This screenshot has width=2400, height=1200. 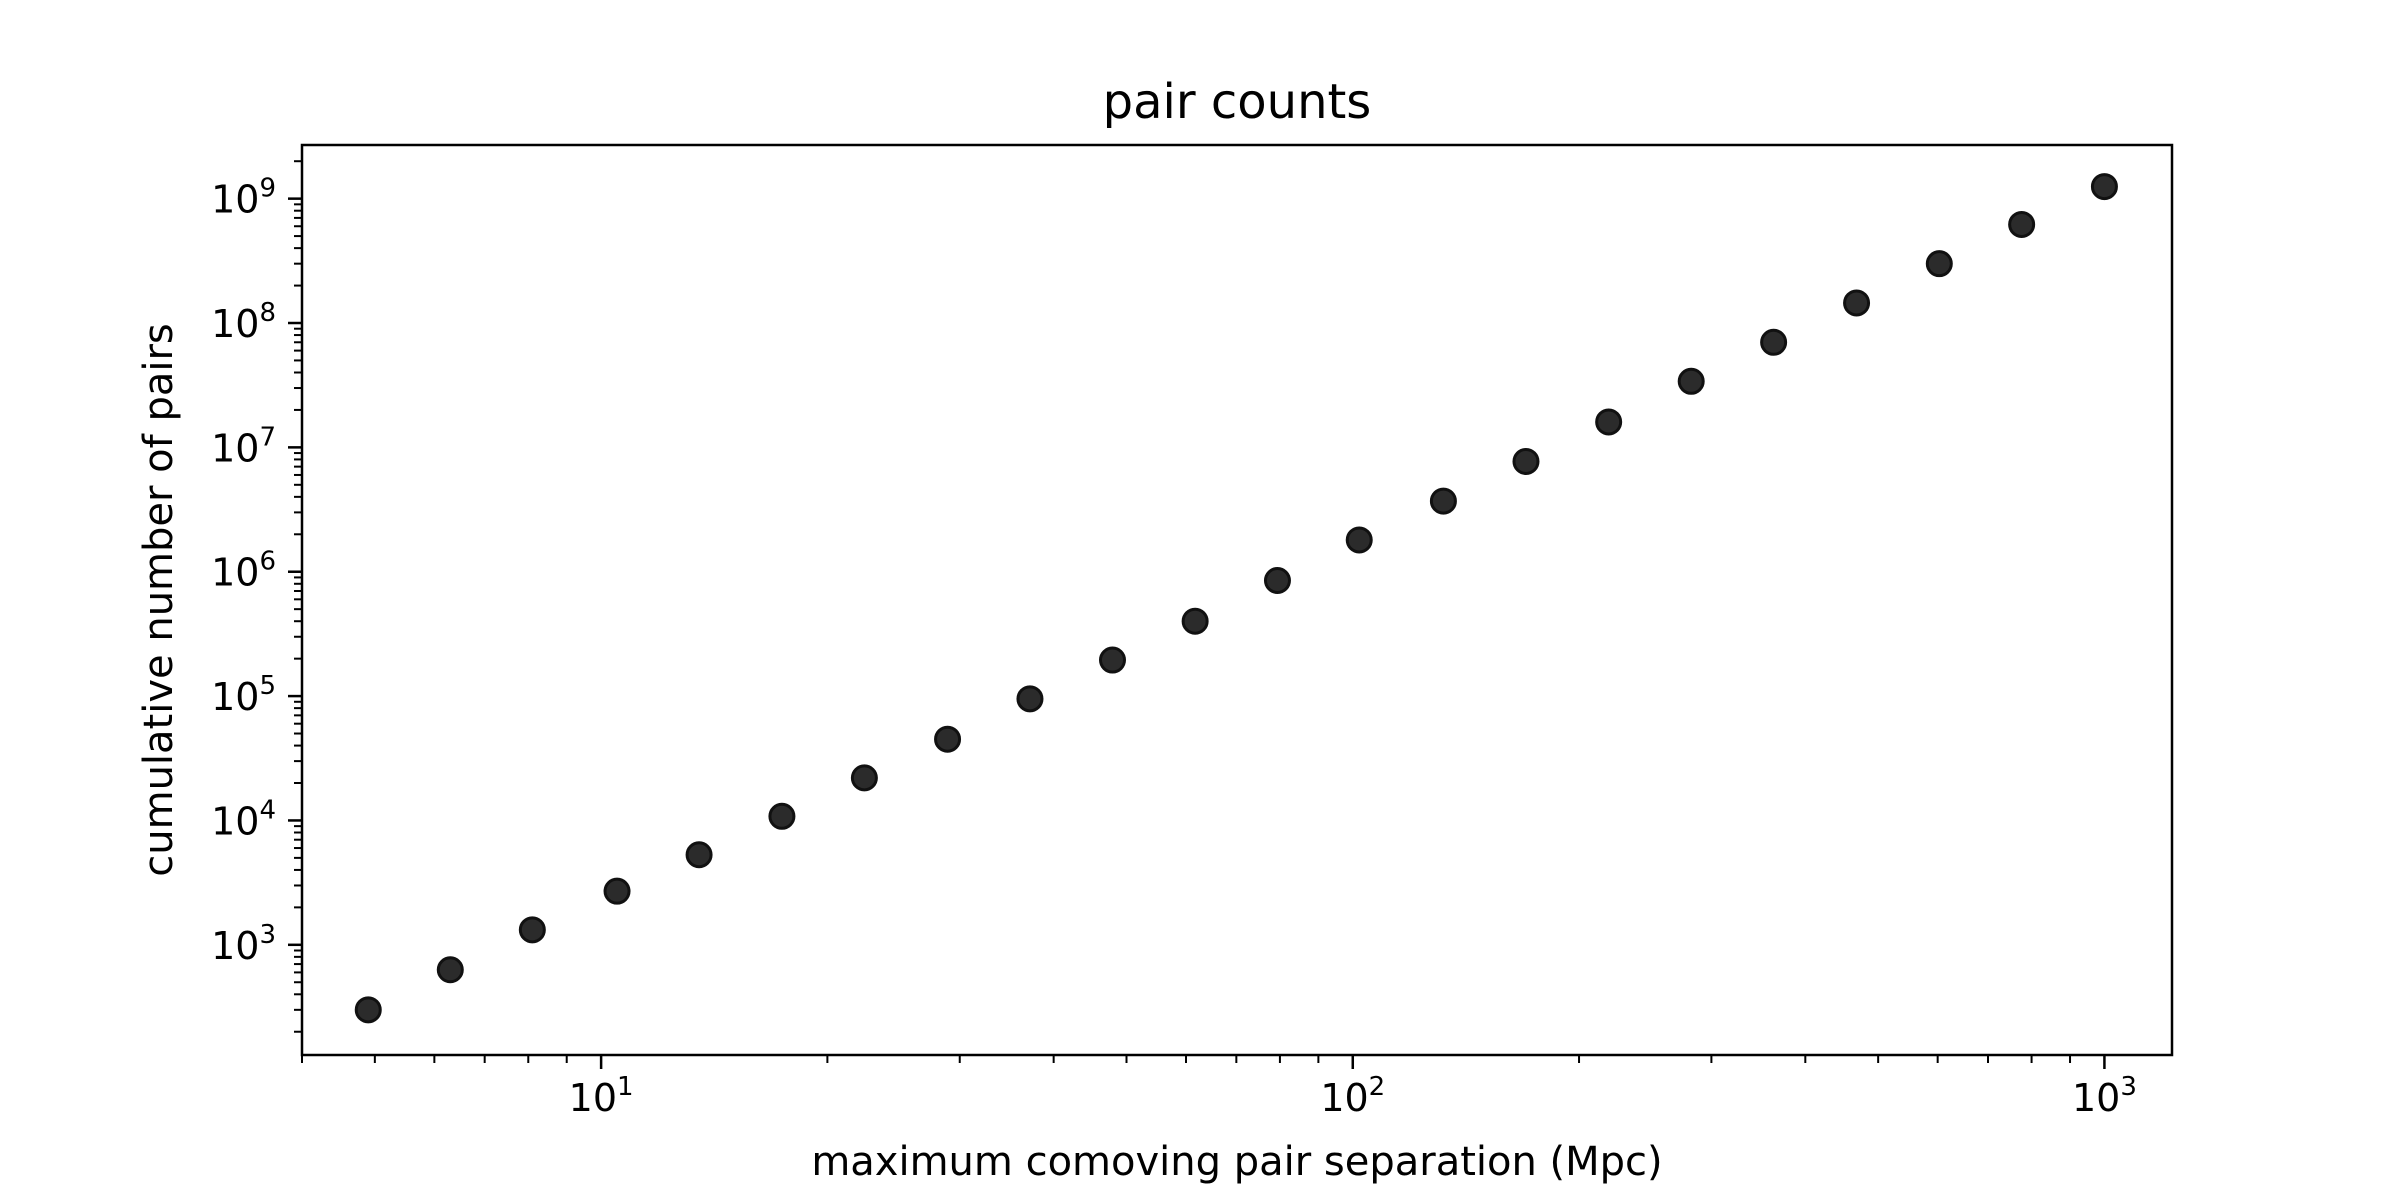 What do you see at coordinates (267, 189) in the screenshot?
I see `y-tick-exponent: 9` at bounding box center [267, 189].